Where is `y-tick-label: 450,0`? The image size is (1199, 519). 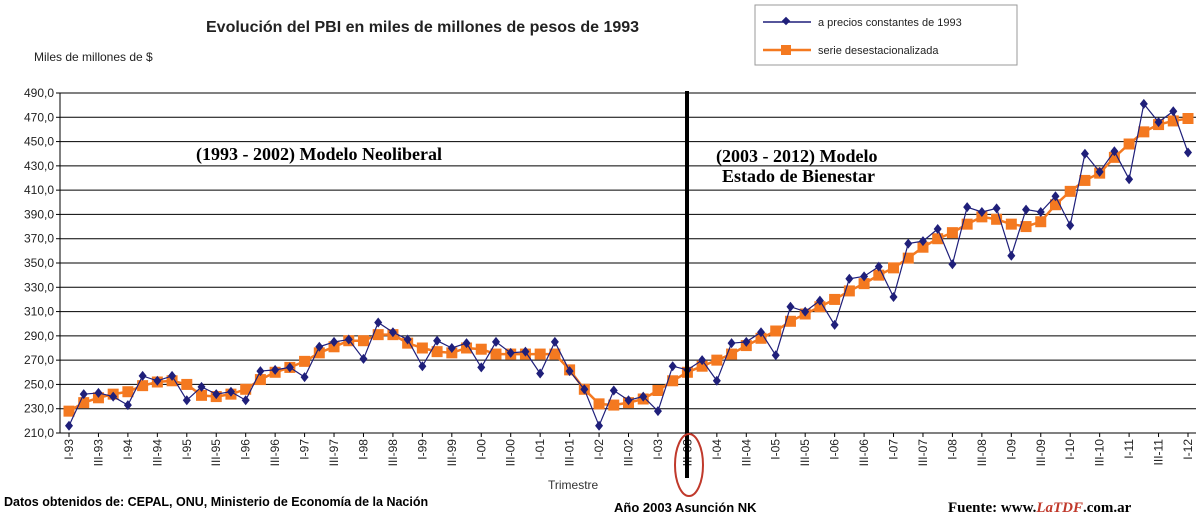 y-tick-label: 450,0 is located at coordinates (39, 142).